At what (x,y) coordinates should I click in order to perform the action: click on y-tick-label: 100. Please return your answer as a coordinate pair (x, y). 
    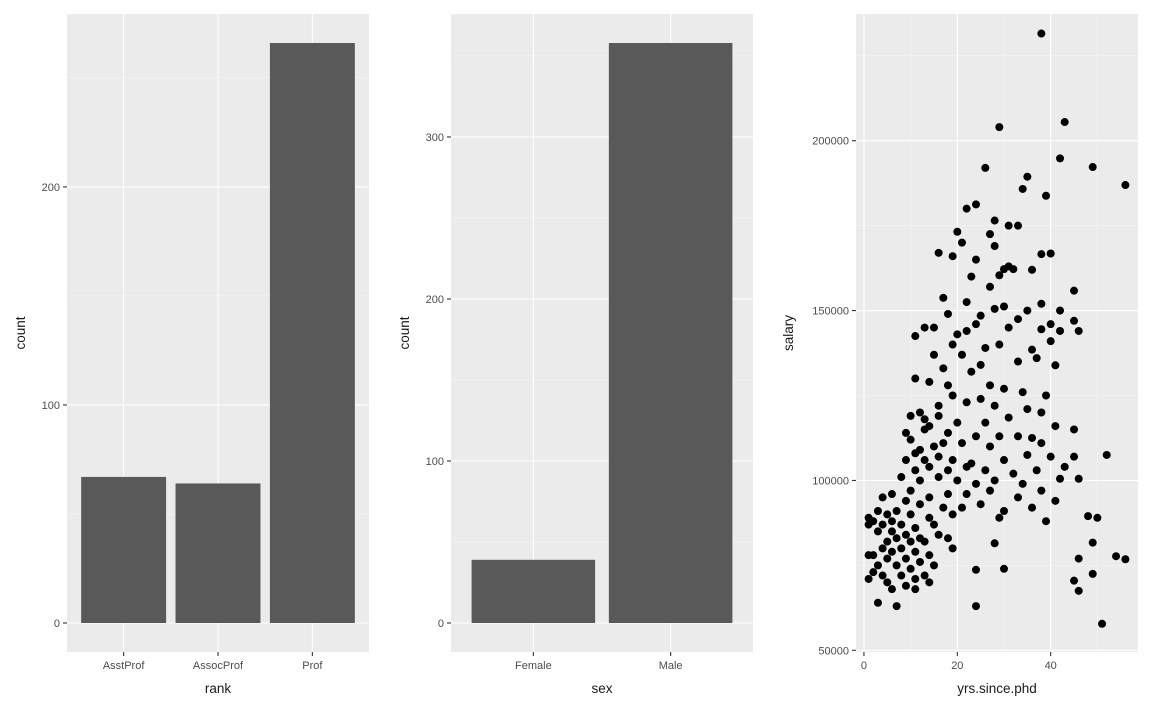
    Looking at the image, I should click on (51, 406).